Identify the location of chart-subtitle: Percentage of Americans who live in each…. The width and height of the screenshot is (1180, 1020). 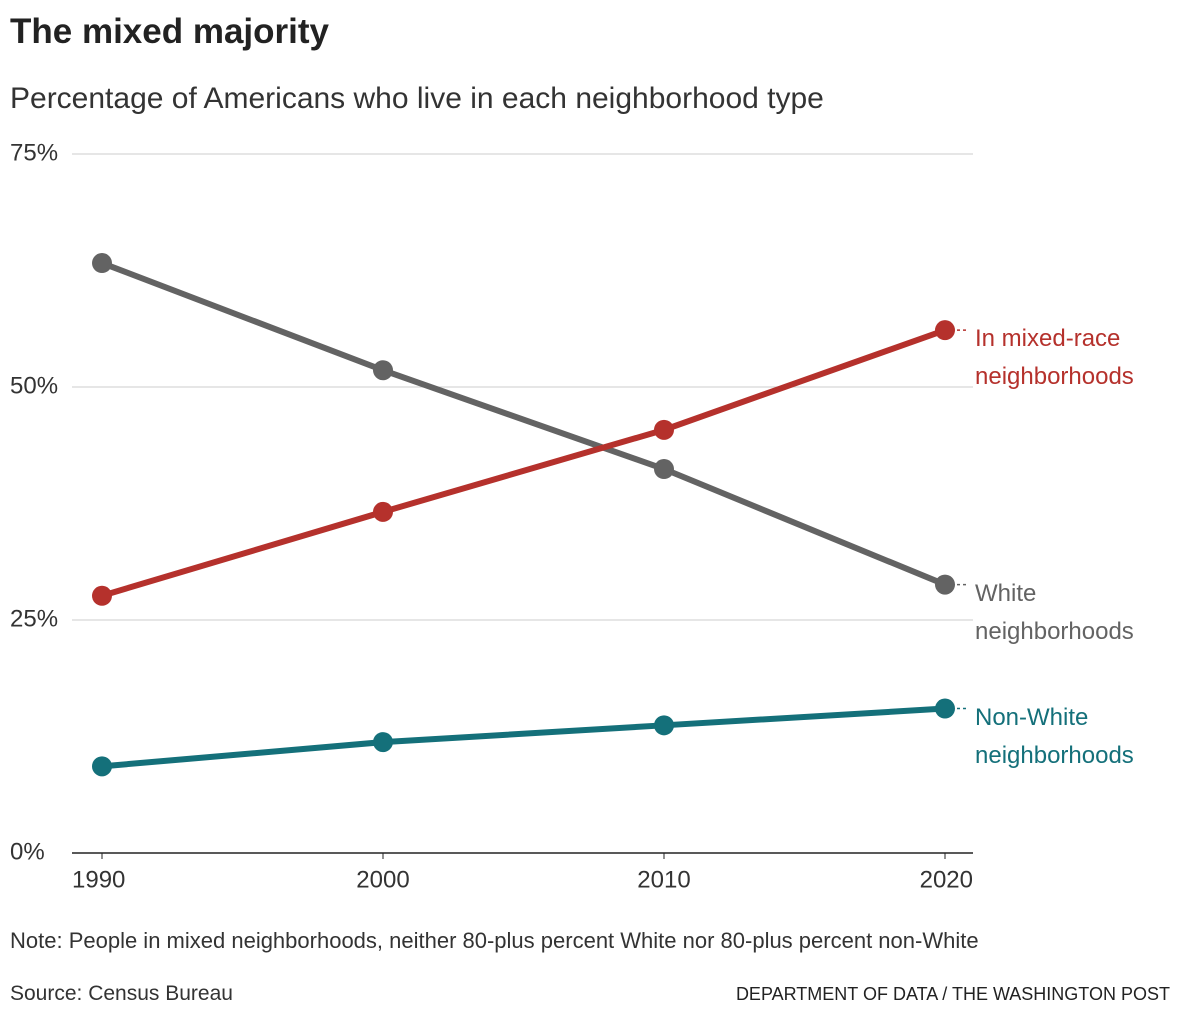
(417, 98).